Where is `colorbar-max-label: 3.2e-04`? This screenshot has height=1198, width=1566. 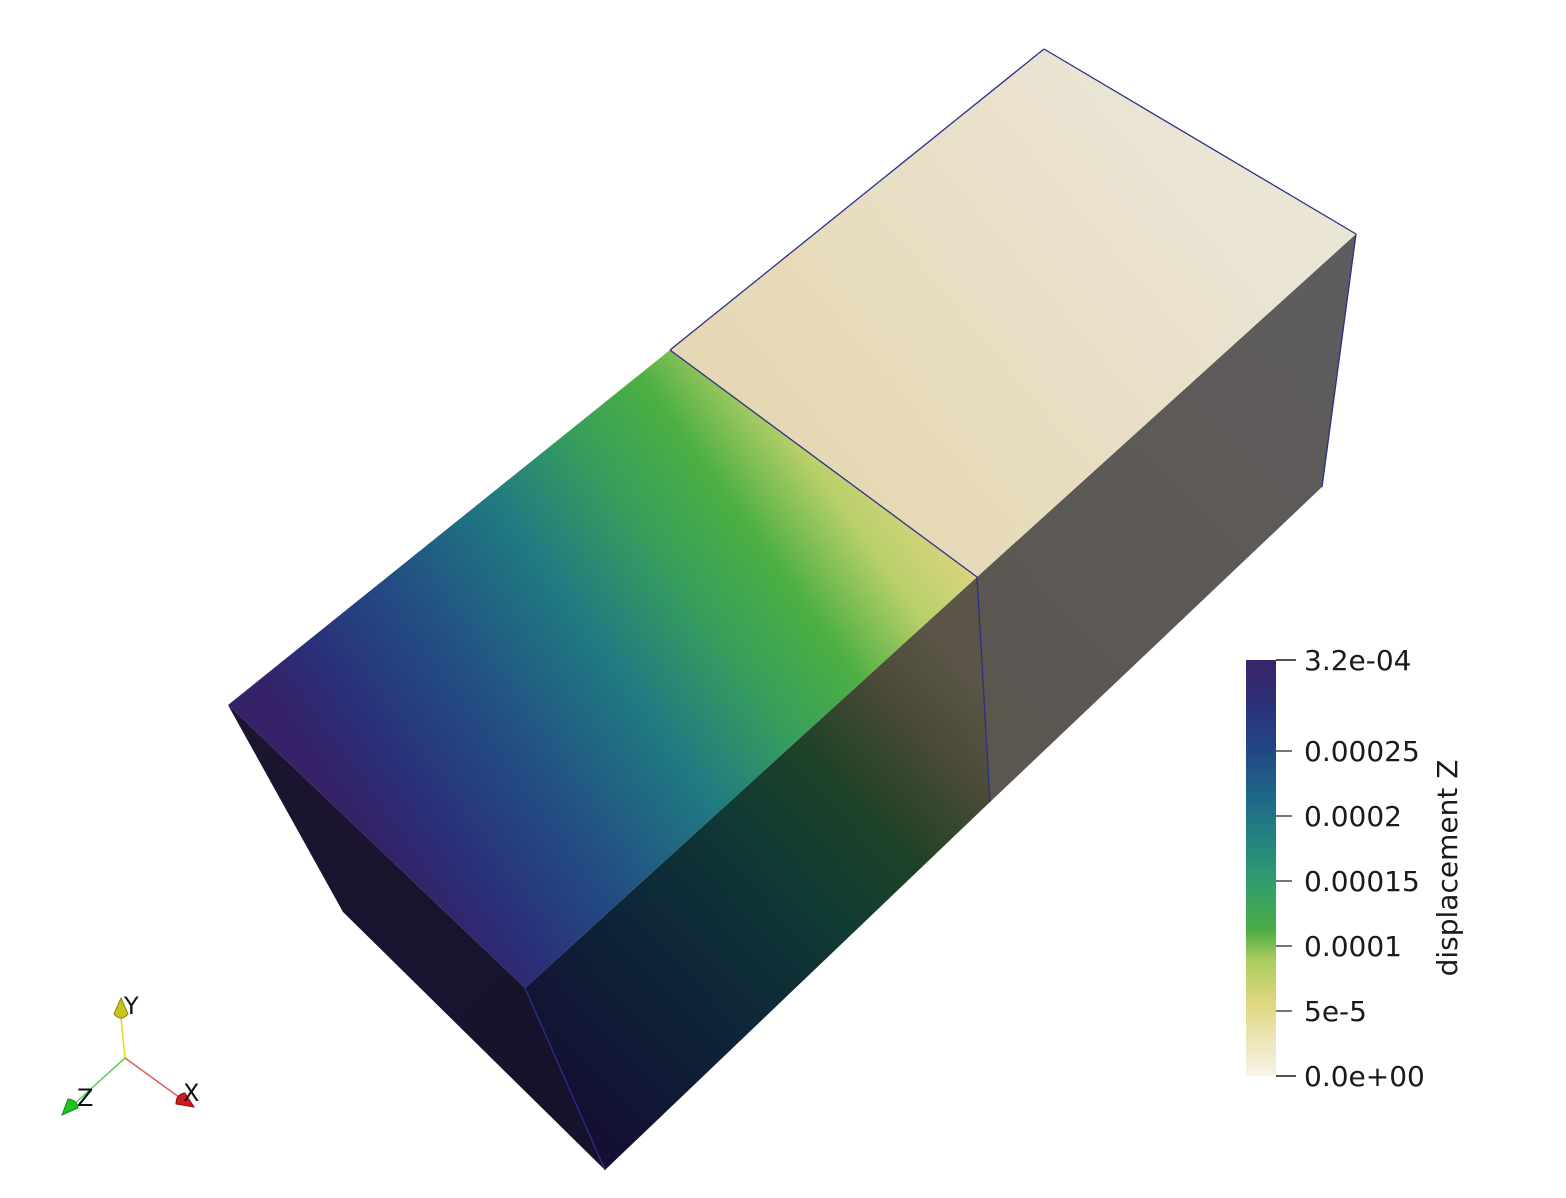 colorbar-max-label: 3.2e-04 is located at coordinates (1358, 660).